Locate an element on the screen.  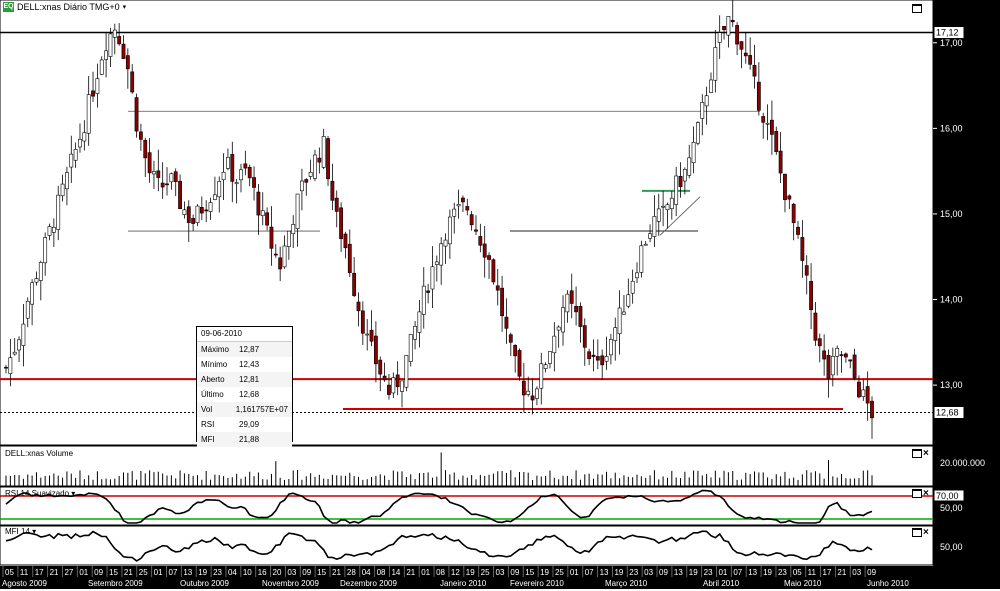
maximize-mfi-icon is located at coordinates (917, 532).